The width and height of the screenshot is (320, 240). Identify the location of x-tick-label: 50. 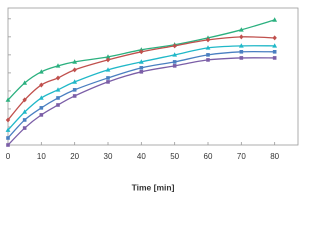
(174, 156).